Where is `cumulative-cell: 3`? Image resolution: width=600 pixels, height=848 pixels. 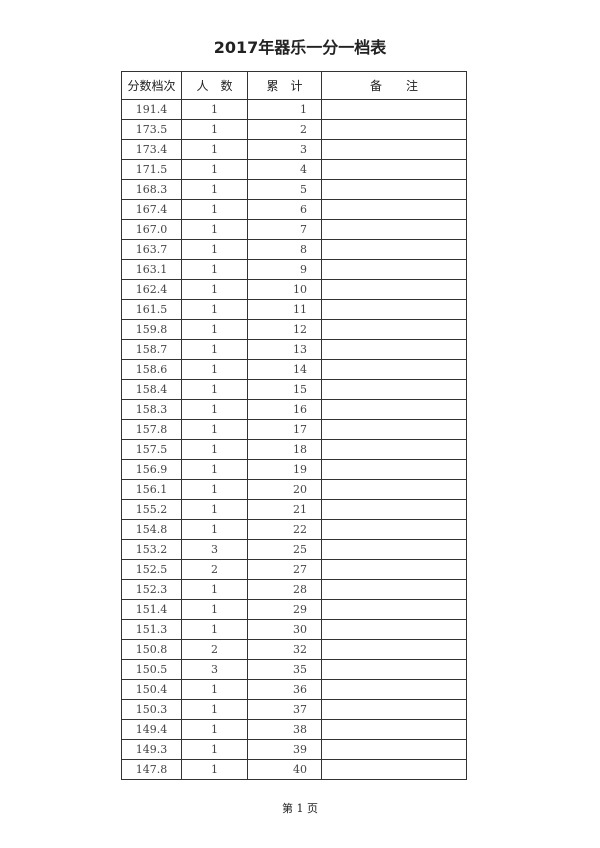
cumulative-cell: 3 is located at coordinates (284, 149).